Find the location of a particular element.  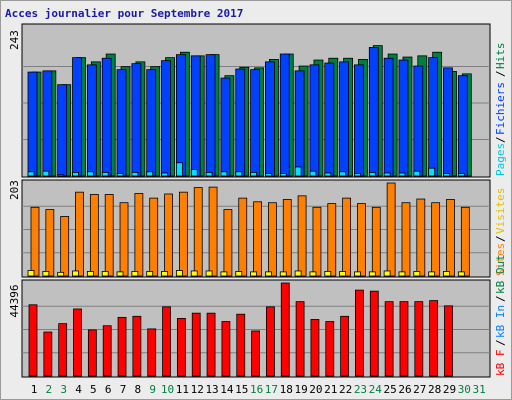

ymax-label-hits: 243 is located at coordinates (14, 40).